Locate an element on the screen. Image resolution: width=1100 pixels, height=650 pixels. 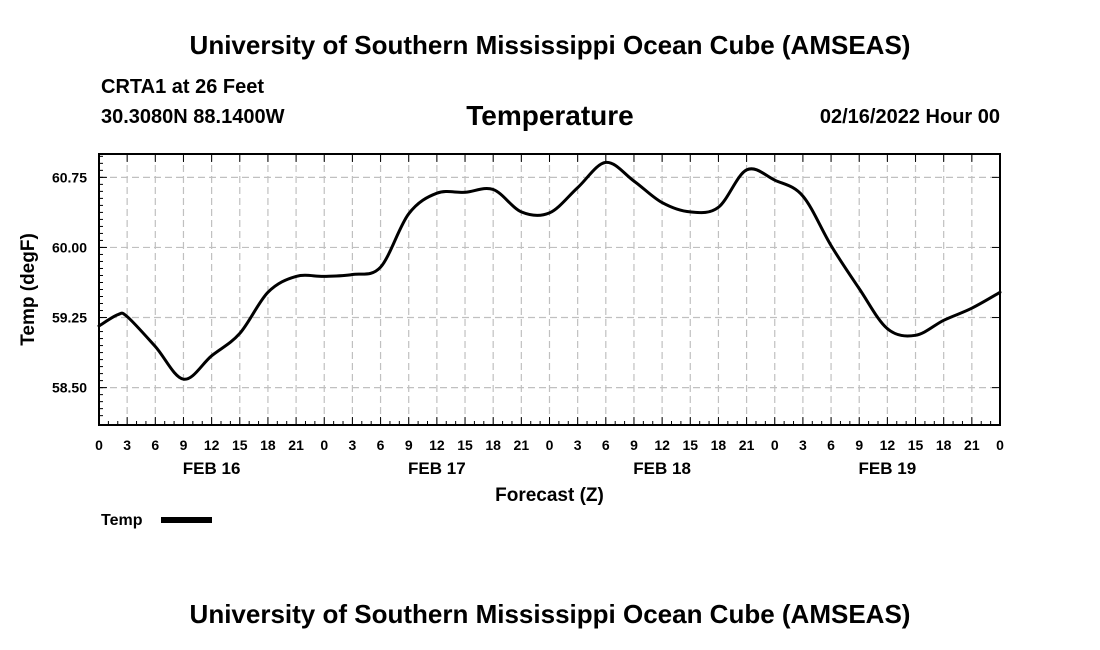
y-tick-label: 60.00 is located at coordinates (69, 247).